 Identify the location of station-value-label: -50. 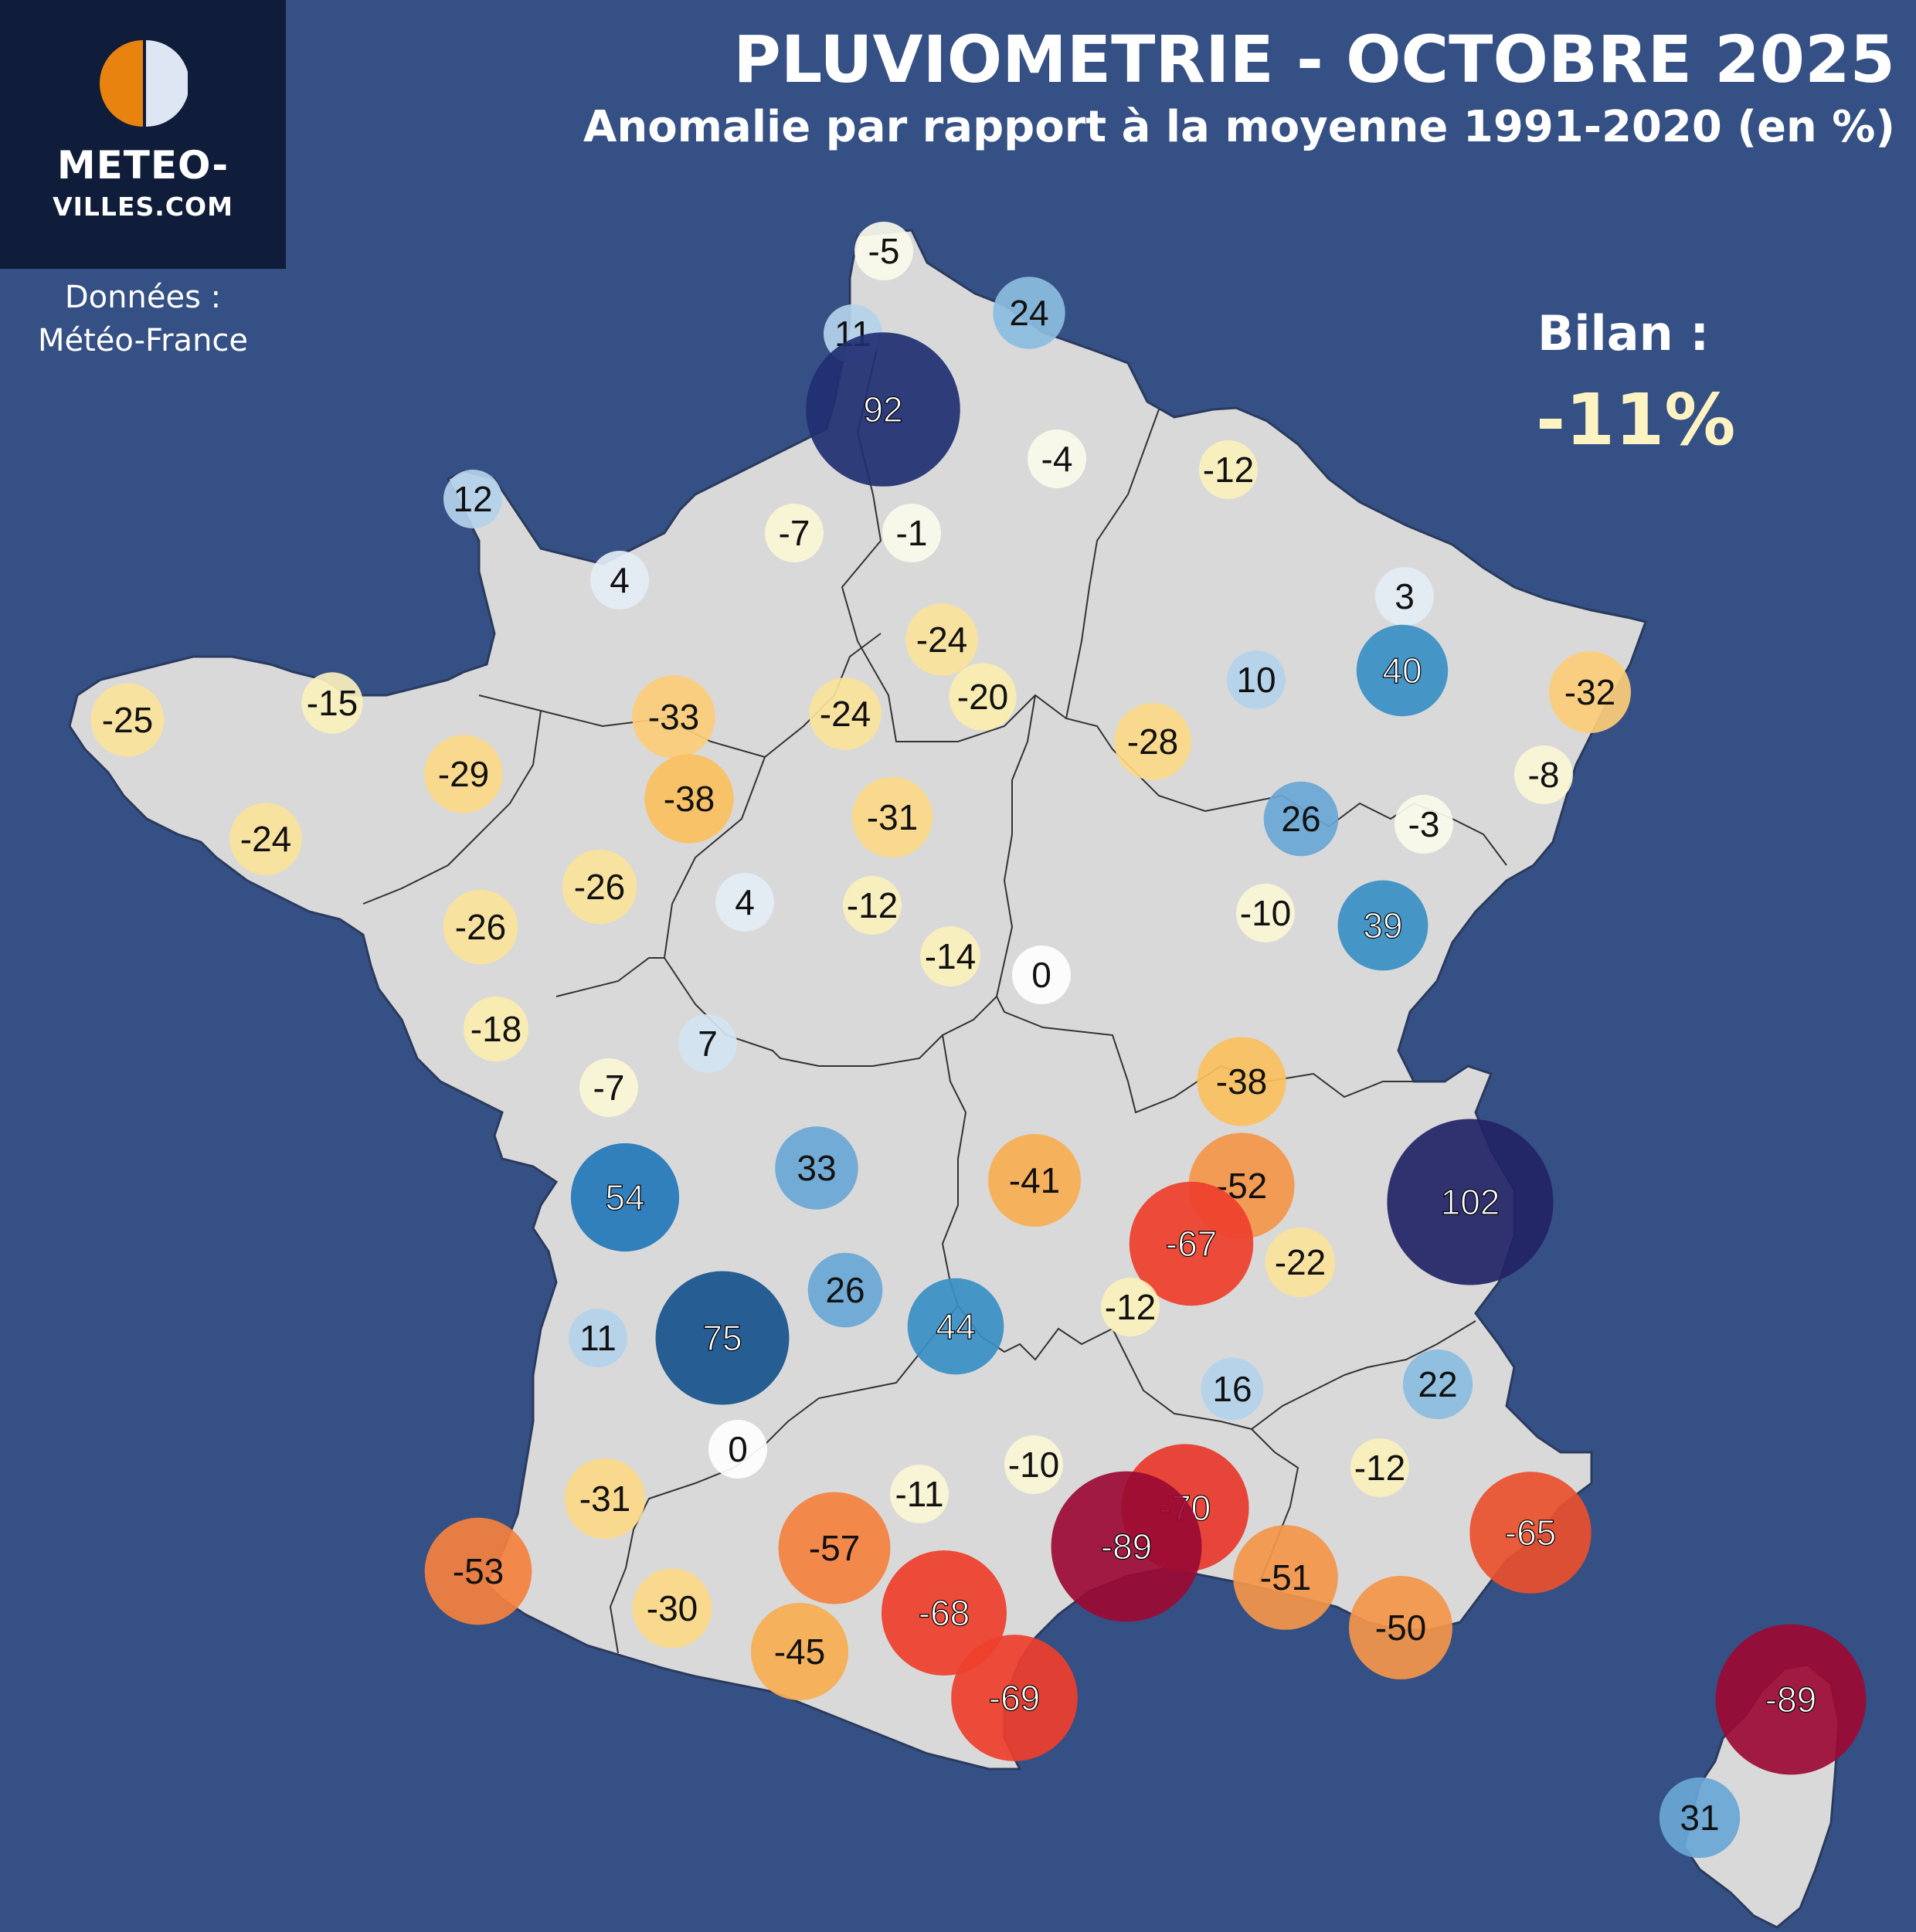
(1400, 1628).